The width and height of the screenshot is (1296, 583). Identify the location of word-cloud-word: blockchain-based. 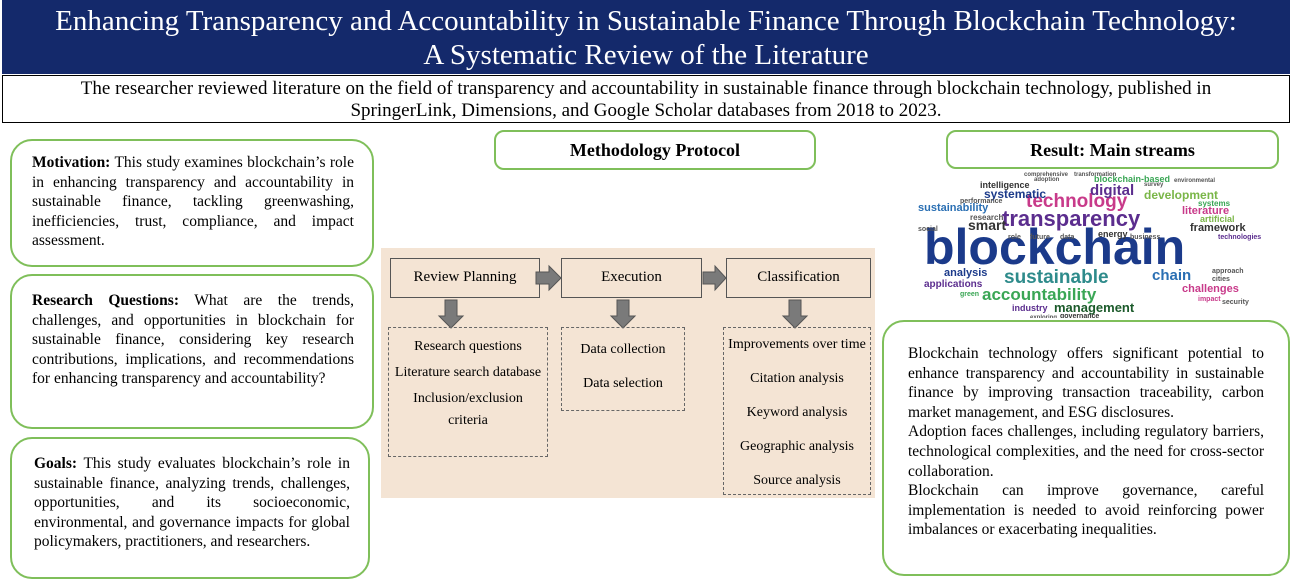
(1132, 179).